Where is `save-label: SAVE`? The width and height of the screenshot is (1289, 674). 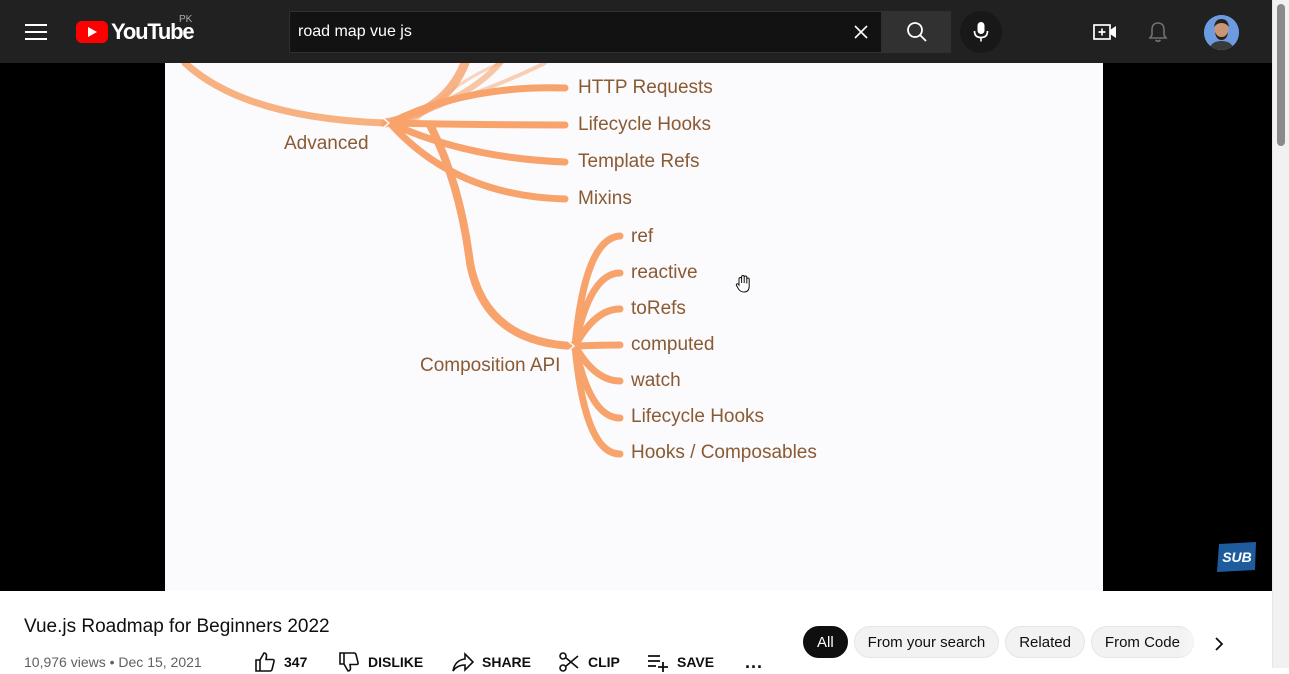
save-label: SAVE is located at coordinates (696, 662).